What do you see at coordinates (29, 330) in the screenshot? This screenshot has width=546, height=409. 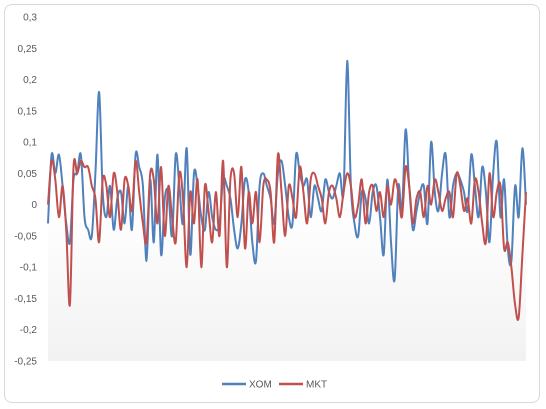 I see `y-tick-label: -0,2` at bounding box center [29, 330].